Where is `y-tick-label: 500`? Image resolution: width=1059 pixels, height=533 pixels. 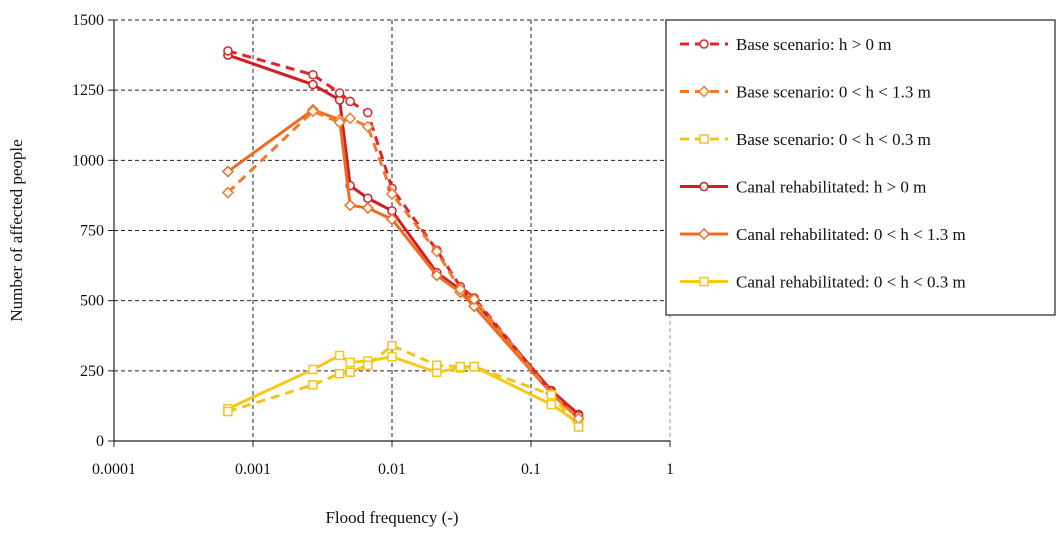 y-tick-label: 500 is located at coordinates (92, 301).